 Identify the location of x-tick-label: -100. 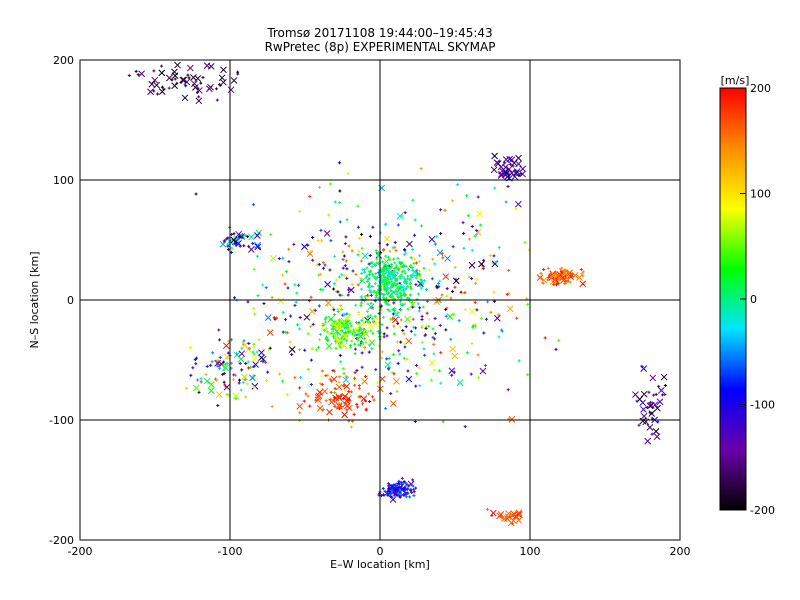
(230, 551).